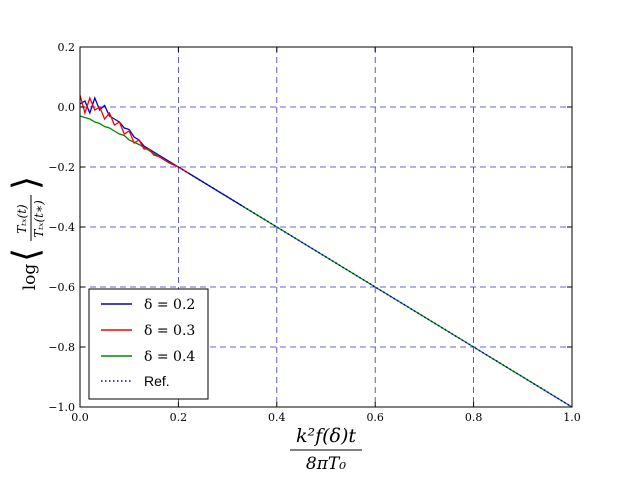  I want to click on y-tick-label-3: −0.4, so click(61, 227).